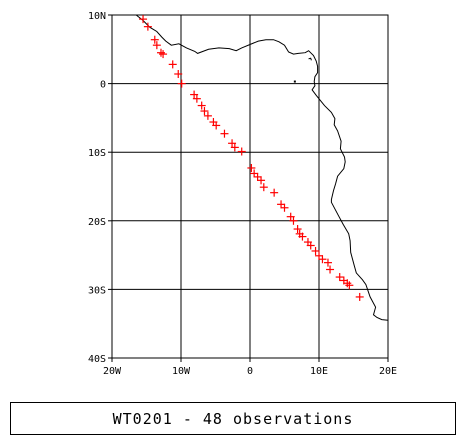 Image resolution: width=471 pixels, height=443 pixels. What do you see at coordinates (97, 290) in the screenshot?
I see `y-tick-label: 30S` at bounding box center [97, 290].